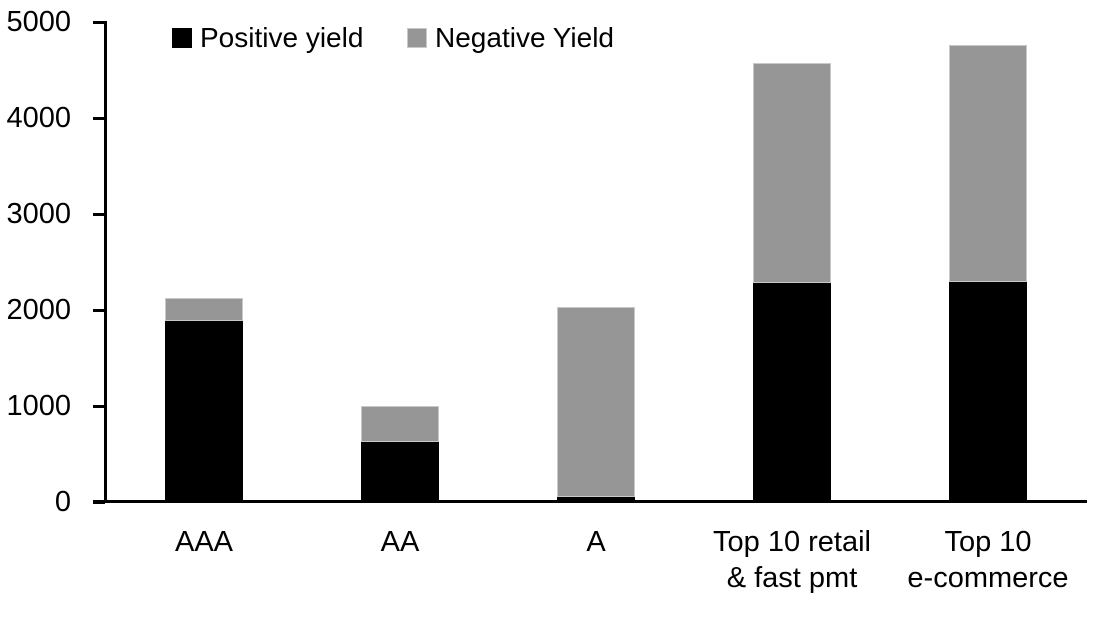 The height and width of the screenshot is (618, 1102). What do you see at coordinates (38, 118) in the screenshot?
I see `y-axis-tick-label: 4000` at bounding box center [38, 118].